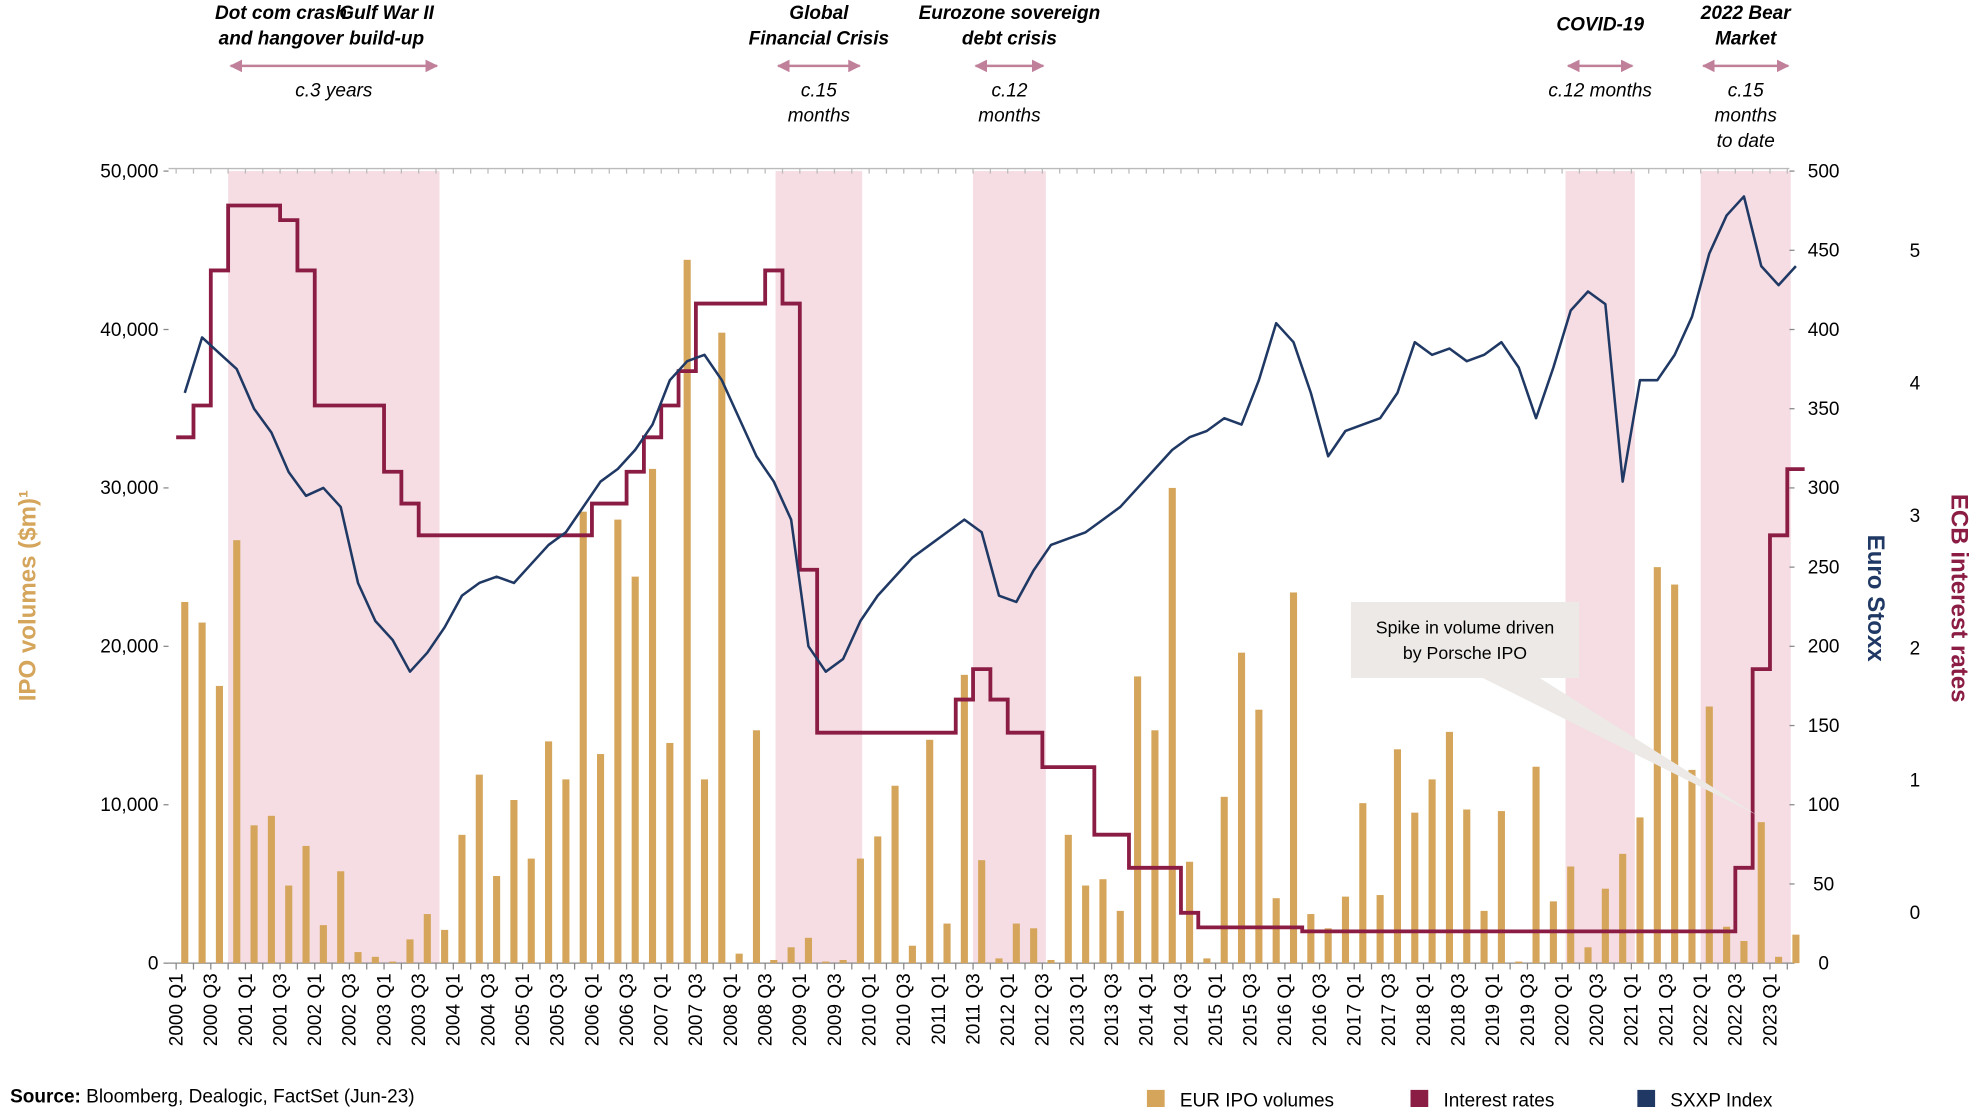 The height and width of the screenshot is (1107, 1977). I want to click on y-tick-label: 0, so click(153, 963).